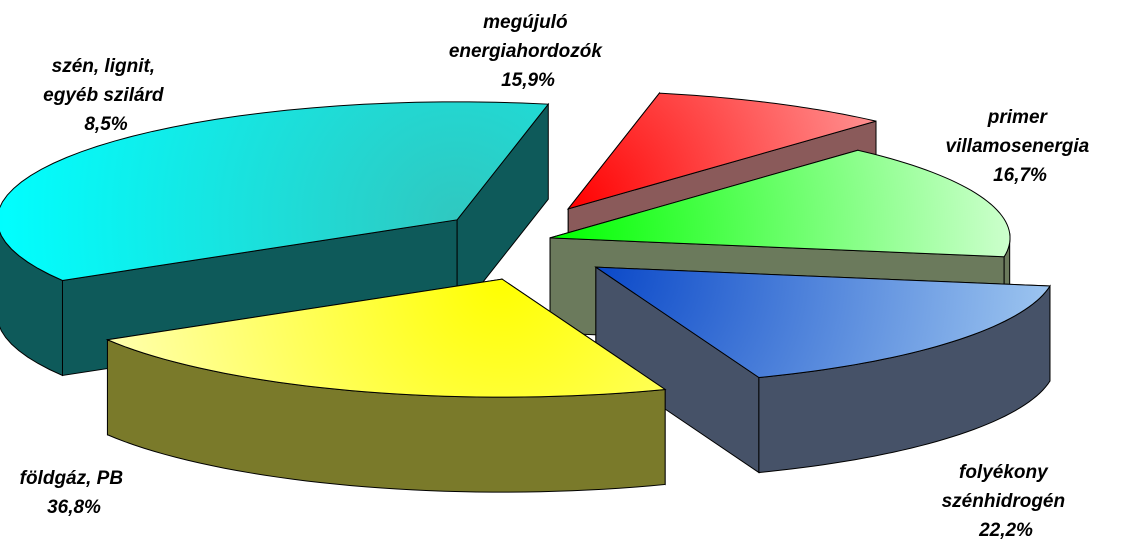 This screenshot has height=545, width=1127. Describe the element at coordinates (72, 478) in the screenshot. I see `label-line: földgáz, PB` at that location.